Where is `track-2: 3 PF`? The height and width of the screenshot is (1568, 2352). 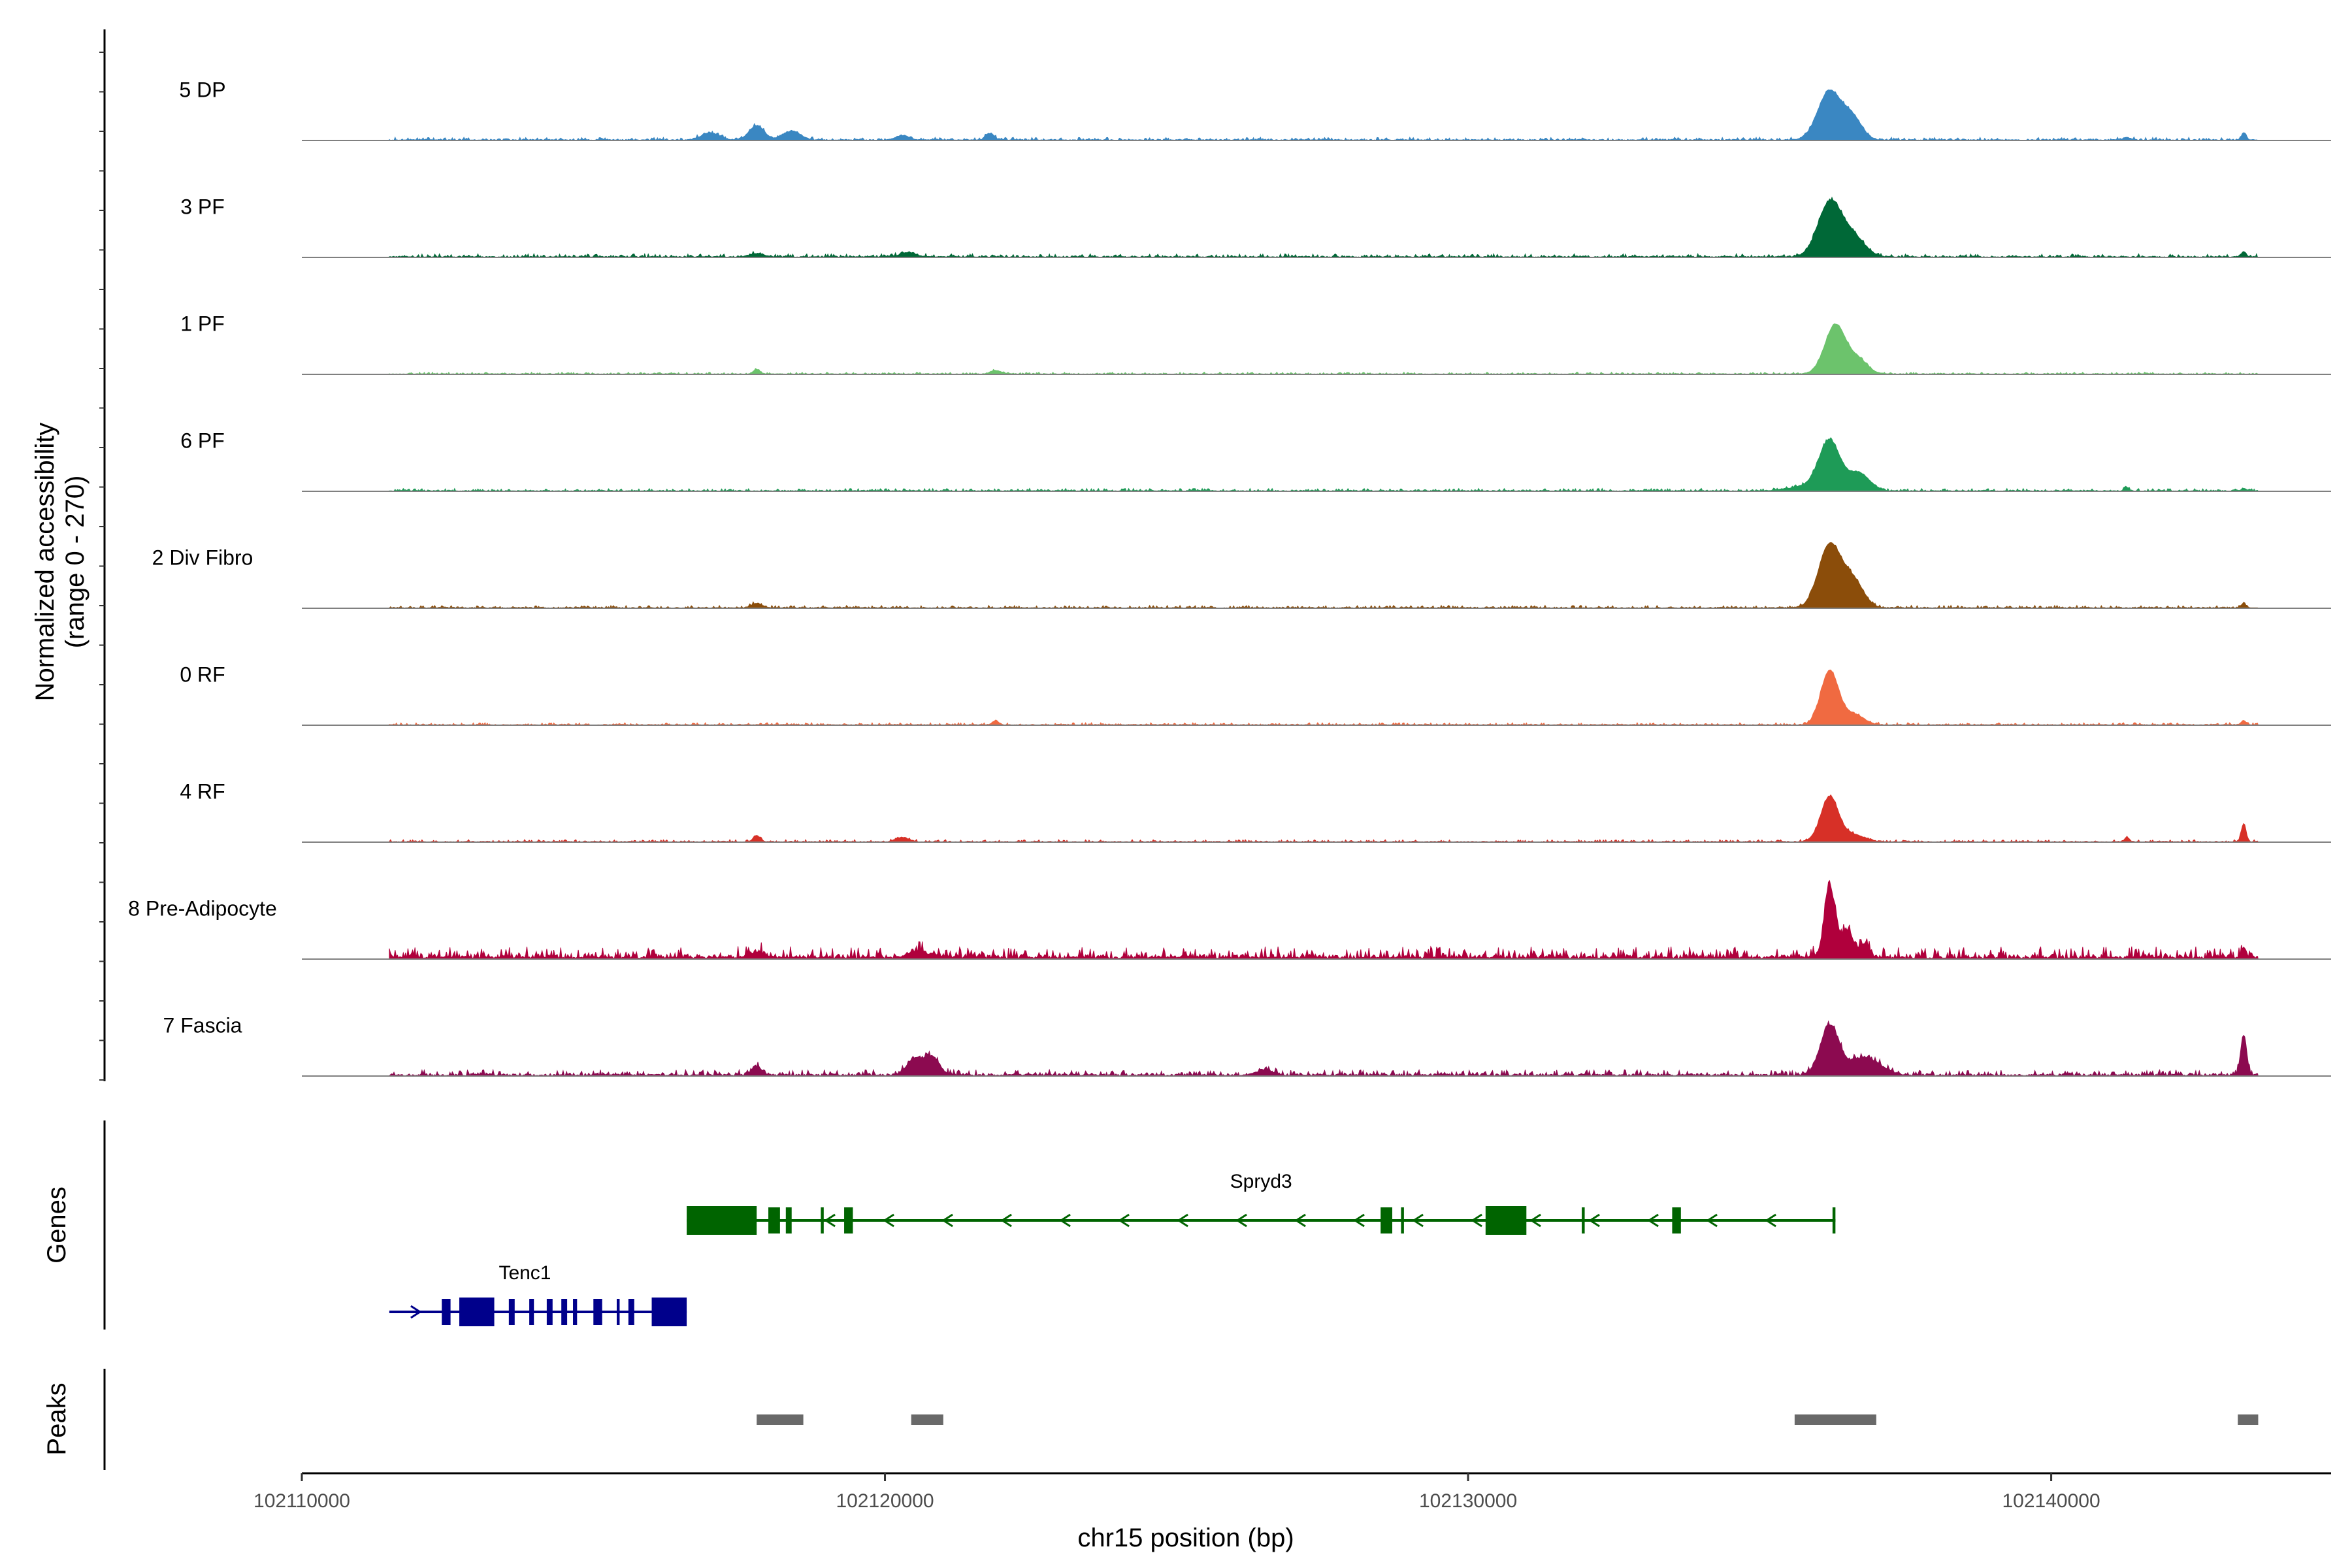 track-2: 3 PF is located at coordinates (1255, 227).